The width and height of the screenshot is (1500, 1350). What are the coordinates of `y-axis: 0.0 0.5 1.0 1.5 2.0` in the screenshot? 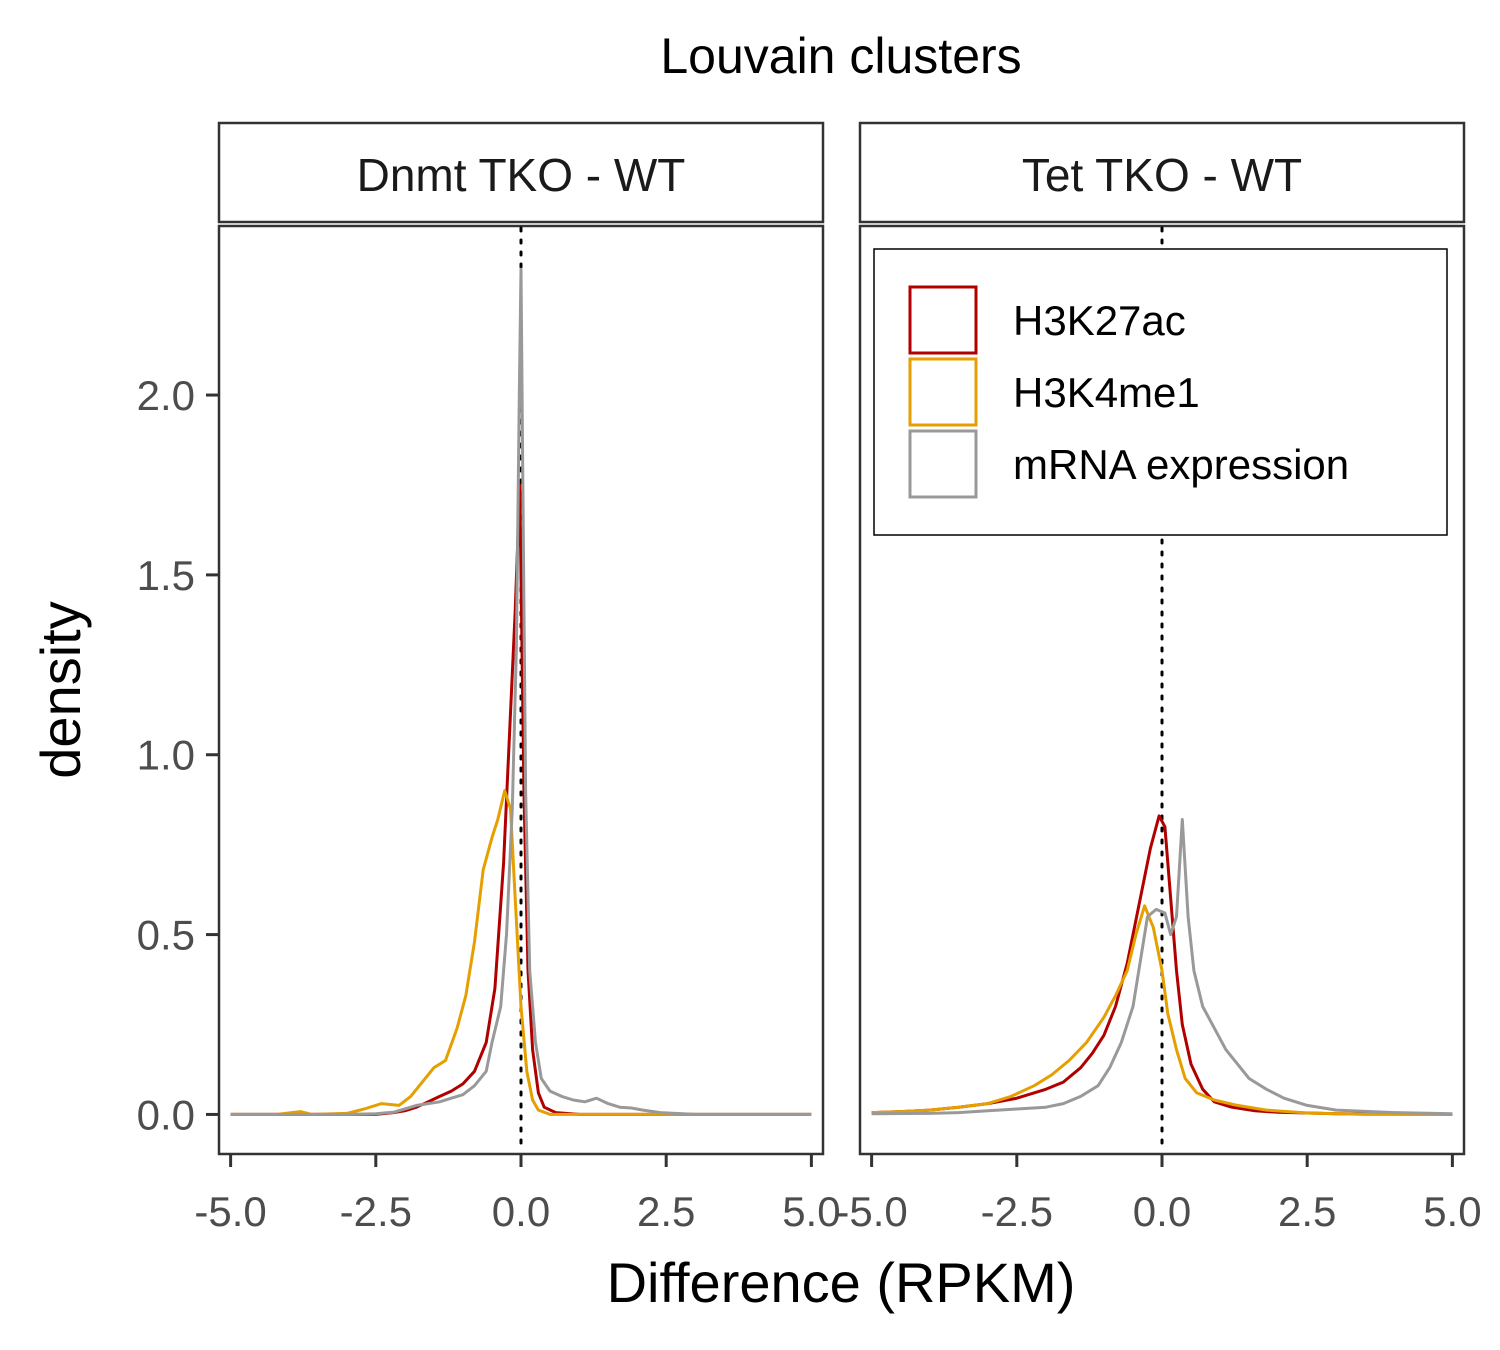 It's located at (178, 755).